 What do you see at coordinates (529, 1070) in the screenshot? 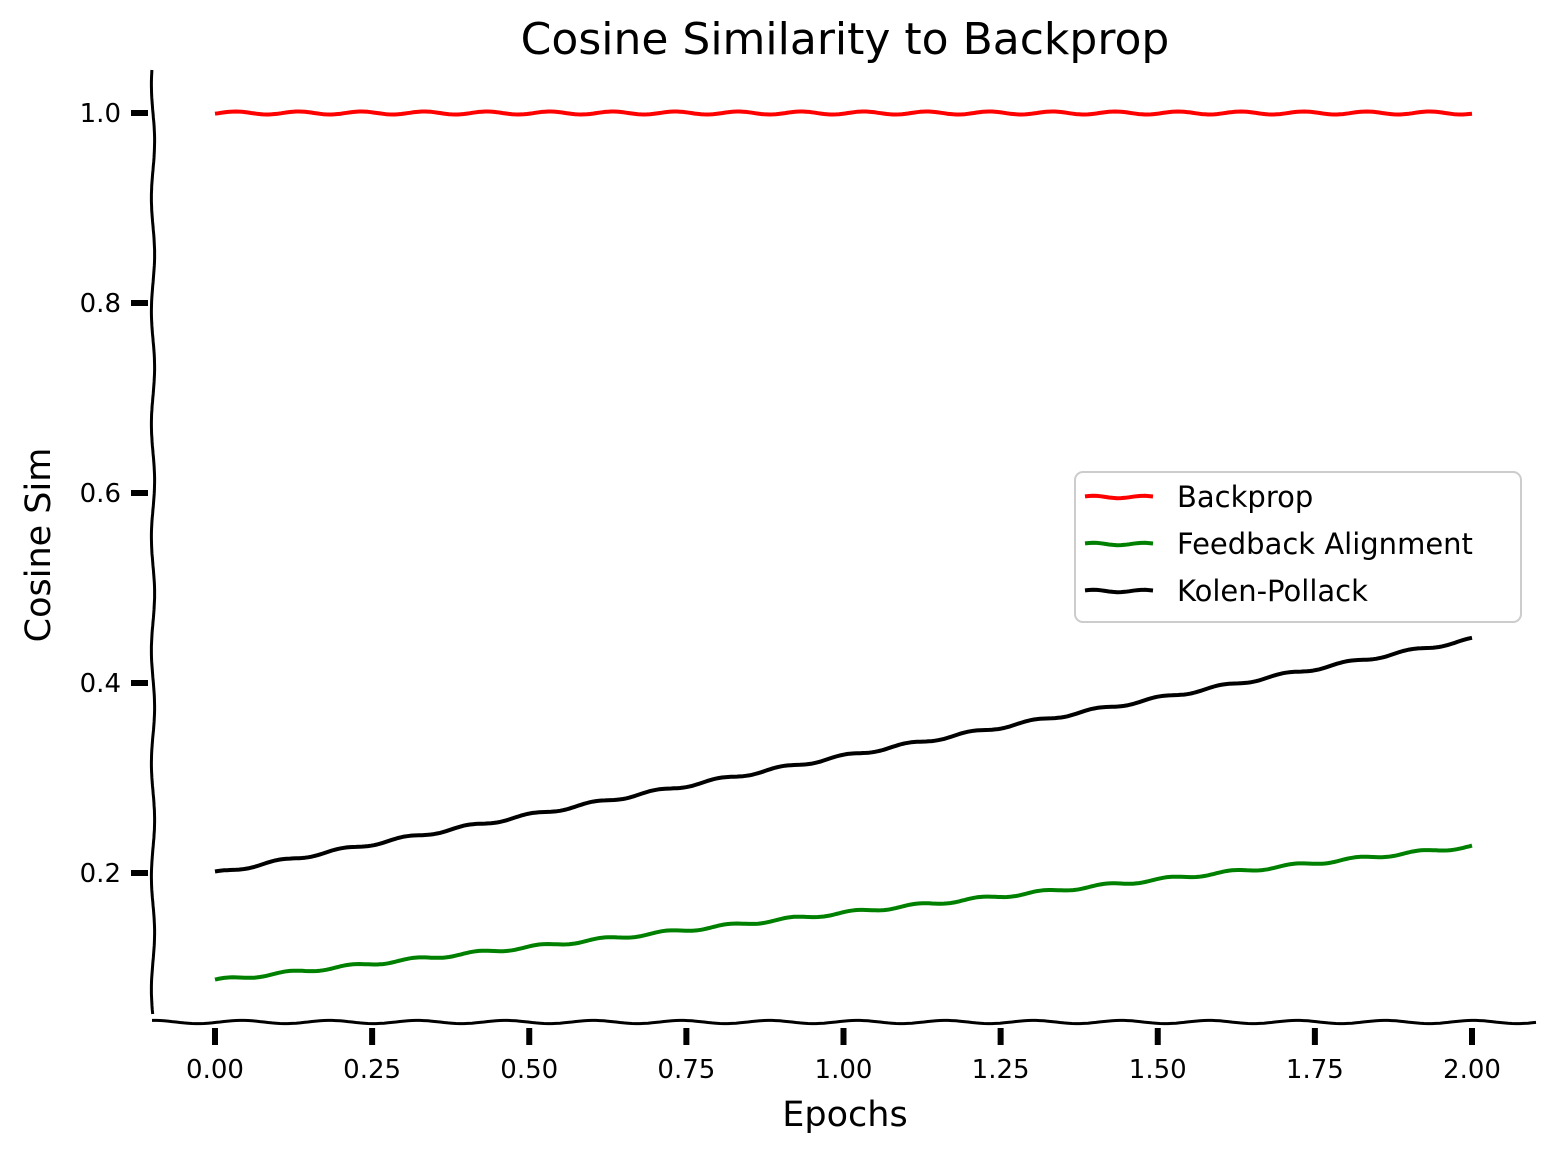
I see `x-tick-label: 0.50` at bounding box center [529, 1070].